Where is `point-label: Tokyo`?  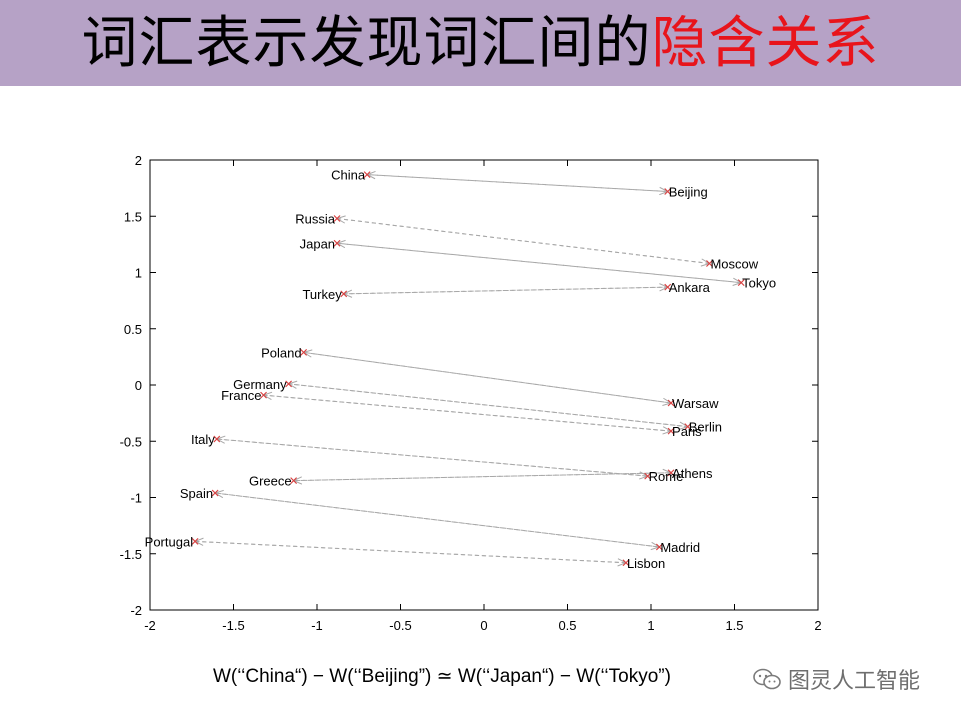
point-label: Tokyo is located at coordinates (759, 283).